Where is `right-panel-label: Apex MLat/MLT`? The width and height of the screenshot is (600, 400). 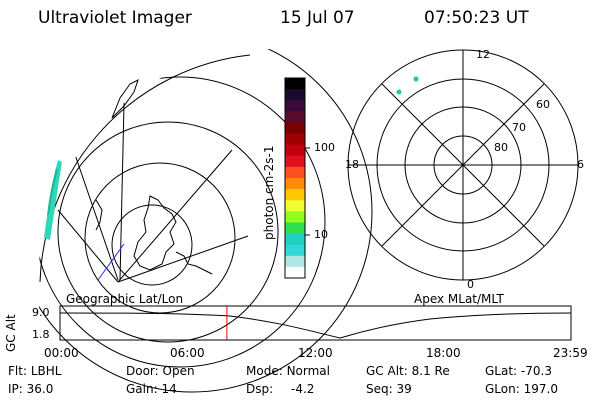 right-panel-label: Apex MLat/MLT is located at coordinates (459, 299).